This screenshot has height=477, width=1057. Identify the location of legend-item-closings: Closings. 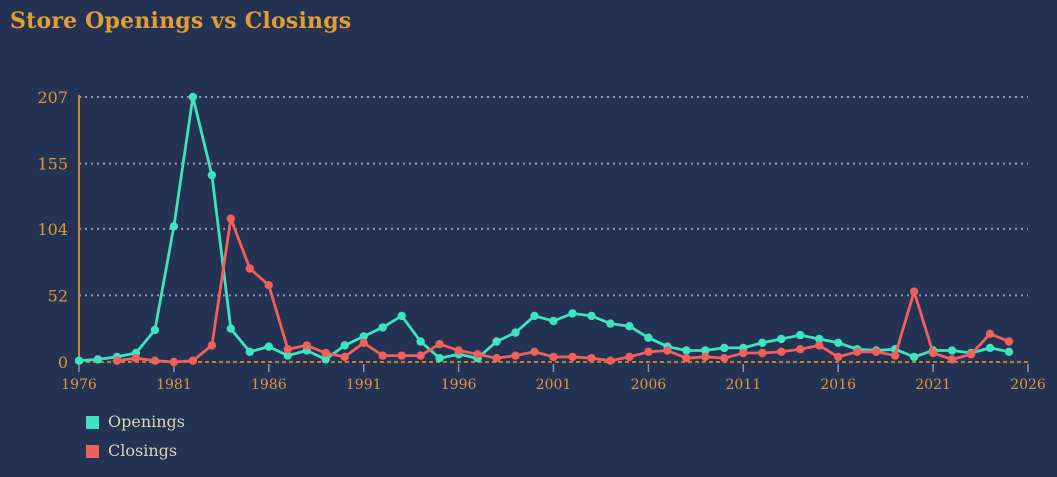
(135, 451).